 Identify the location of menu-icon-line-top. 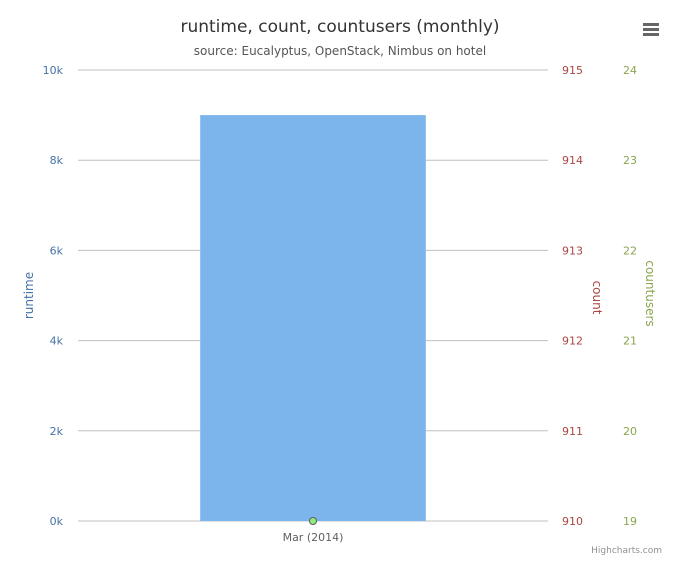
(651, 24).